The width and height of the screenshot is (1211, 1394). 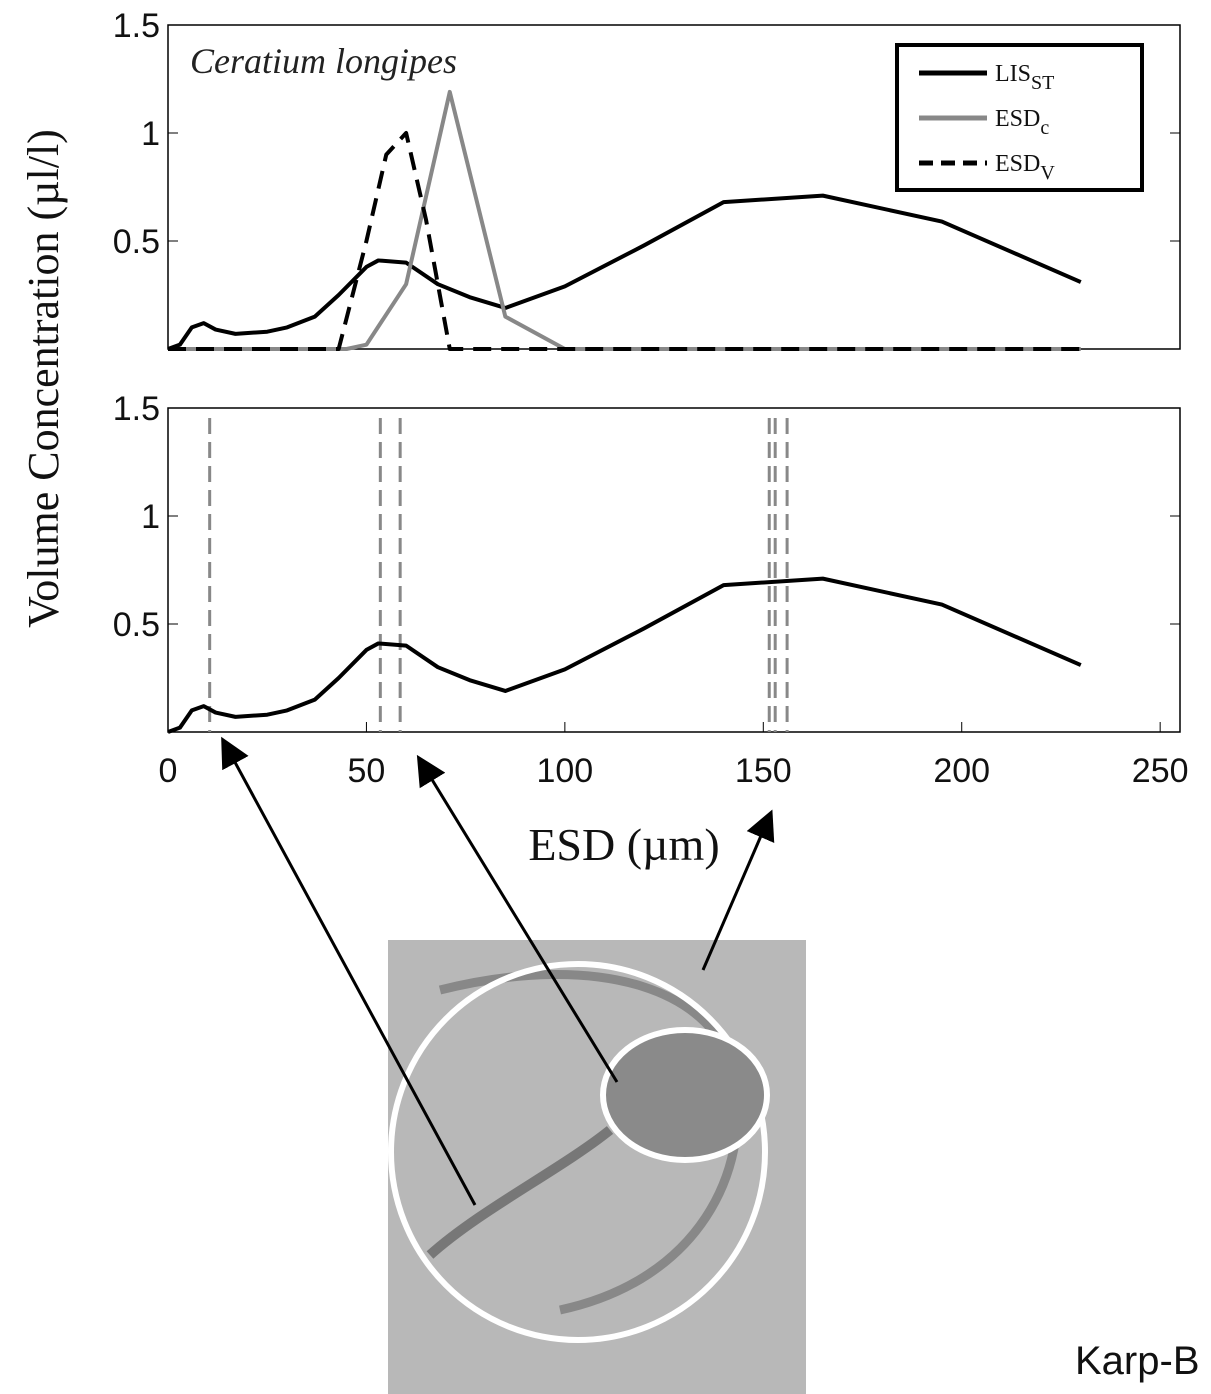 I want to click on x-tick-label: 250, so click(x=1160, y=771).